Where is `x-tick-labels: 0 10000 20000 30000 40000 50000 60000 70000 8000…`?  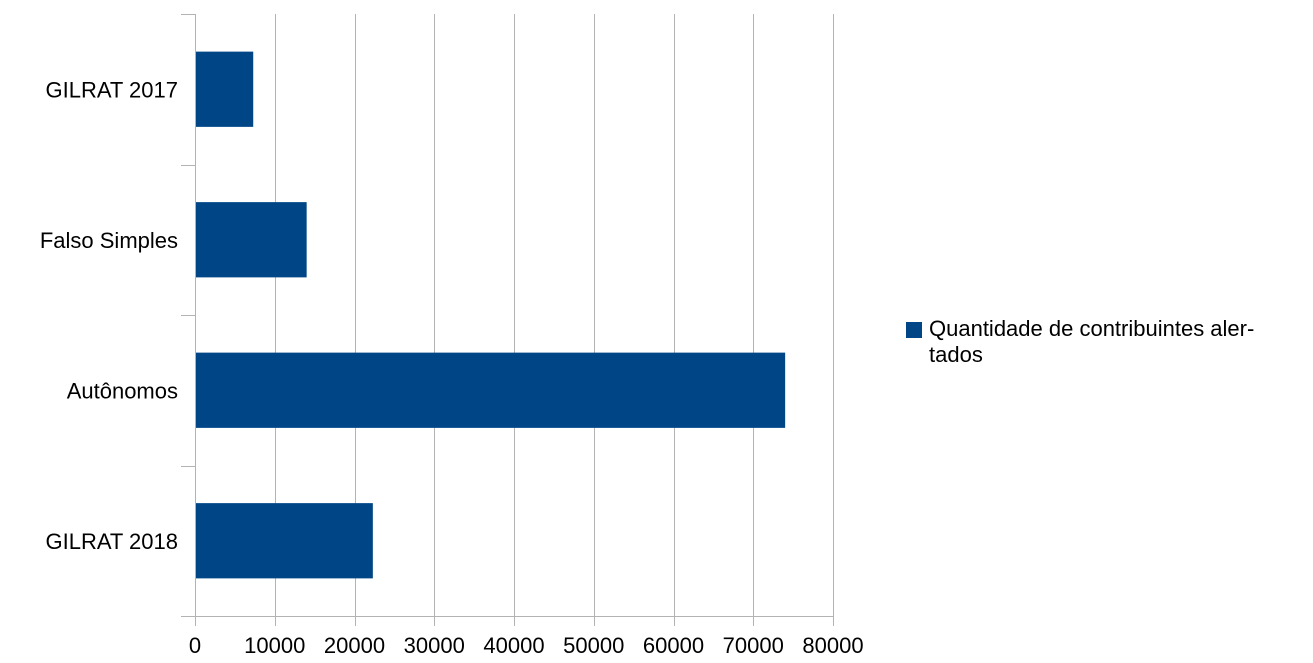
x-tick-labels: 0 10000 20000 30000 40000 50000 60000 70000 8000… is located at coordinates (526, 645).